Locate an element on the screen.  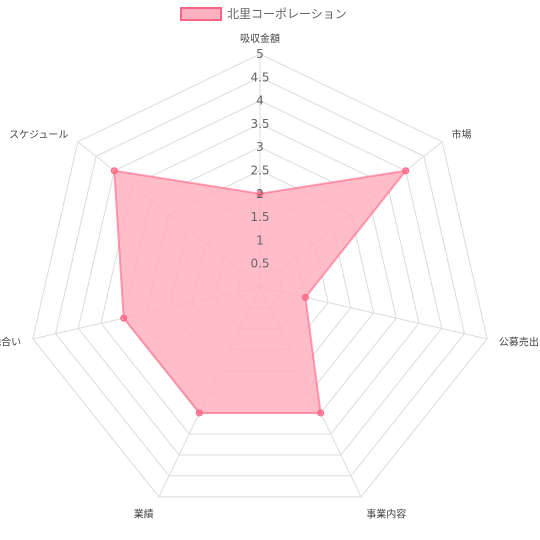
tick-label: 3.5 is located at coordinates (259, 124).